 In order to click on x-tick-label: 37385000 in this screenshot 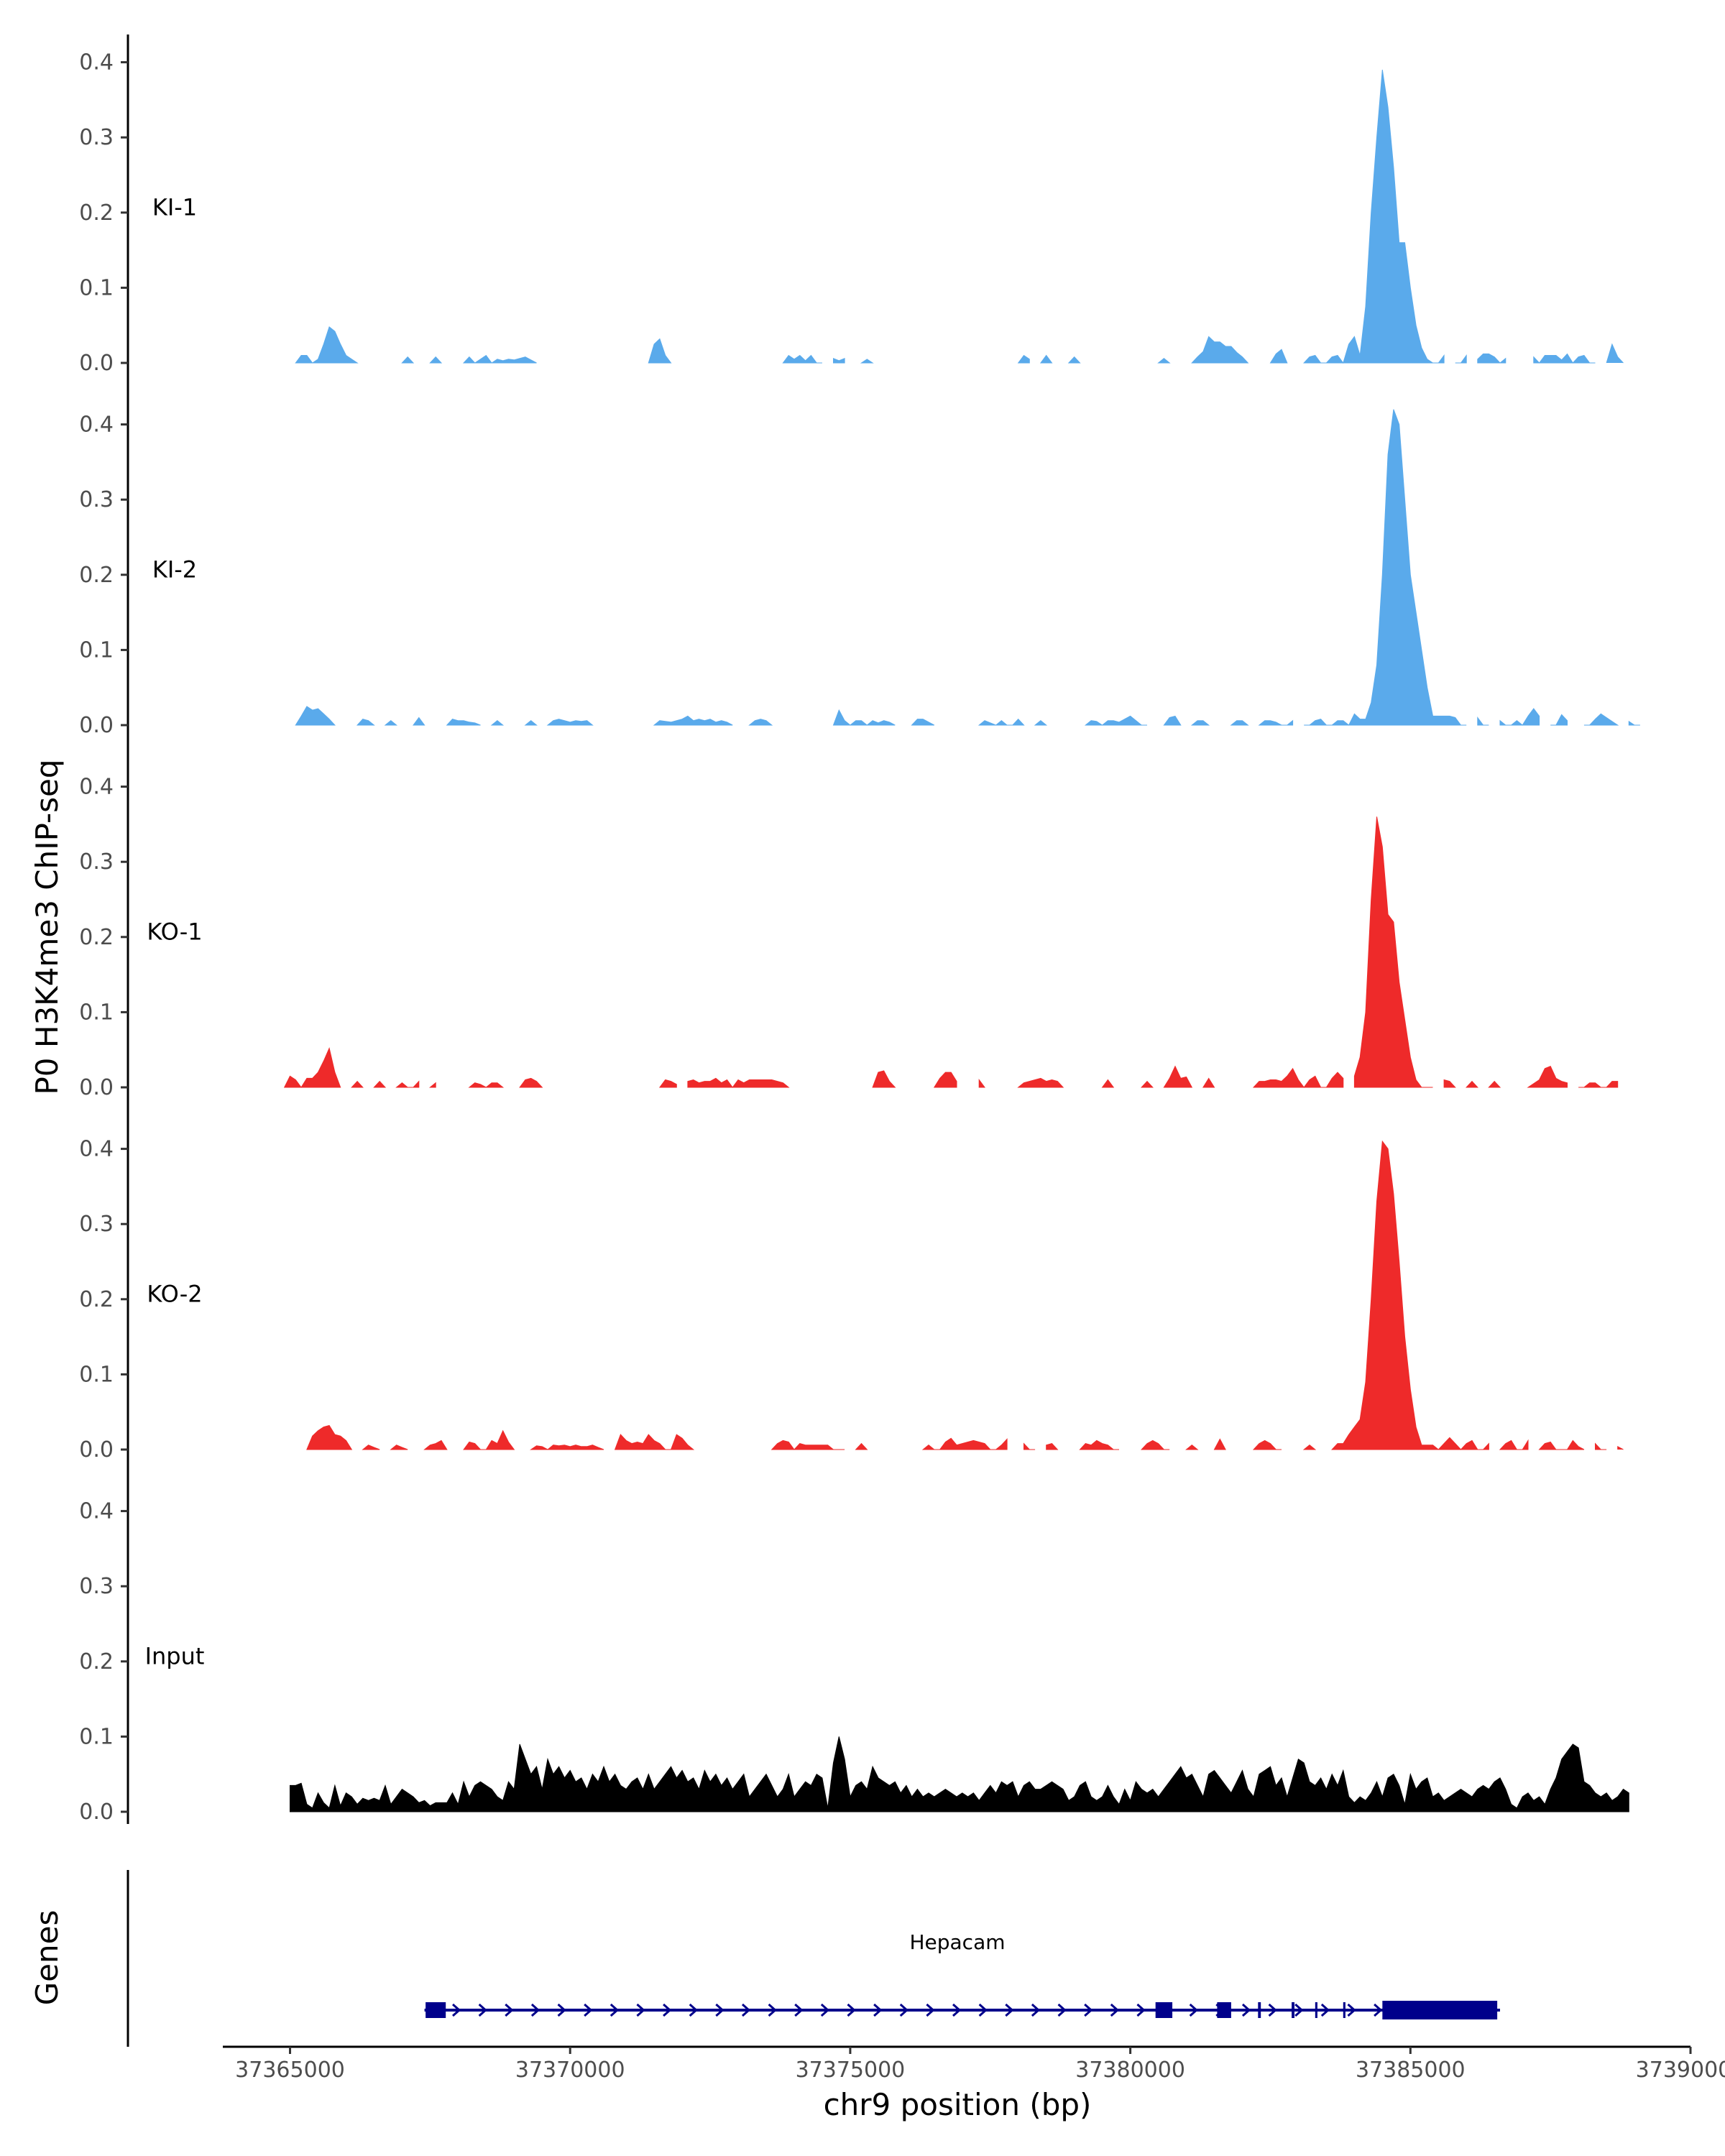, I will do `click(1411, 2070)`.